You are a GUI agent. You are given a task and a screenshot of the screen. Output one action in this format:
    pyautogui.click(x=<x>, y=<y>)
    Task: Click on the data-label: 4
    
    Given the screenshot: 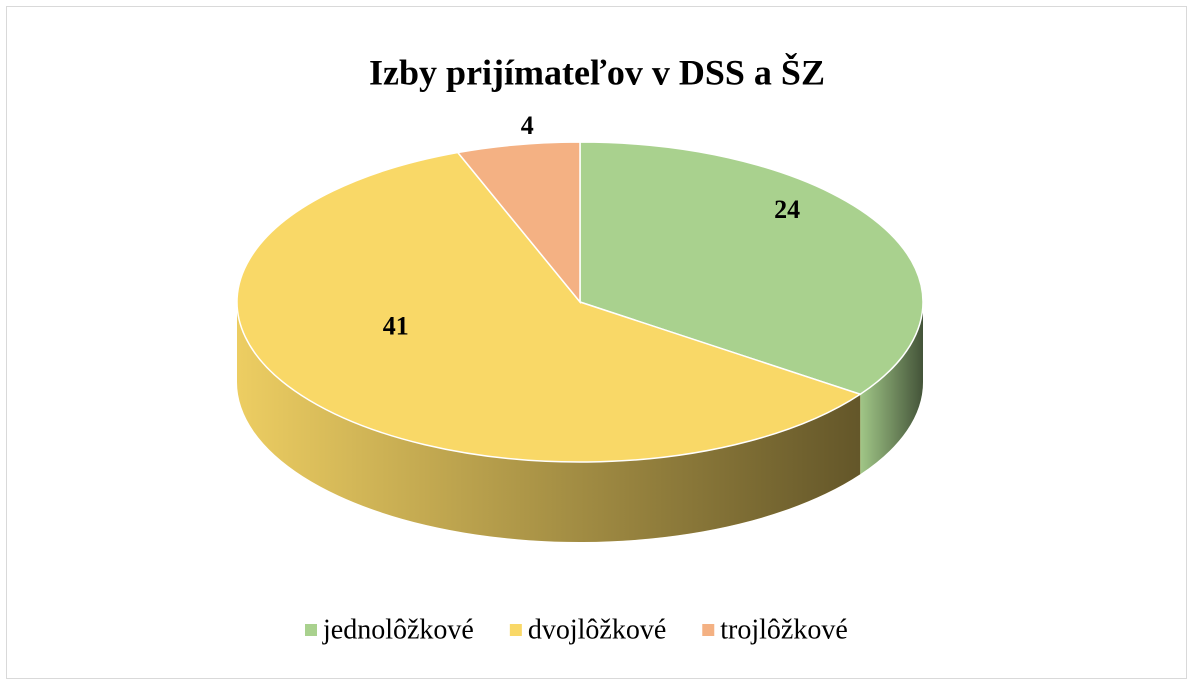 What is the action you would take?
    pyautogui.click(x=527, y=125)
    